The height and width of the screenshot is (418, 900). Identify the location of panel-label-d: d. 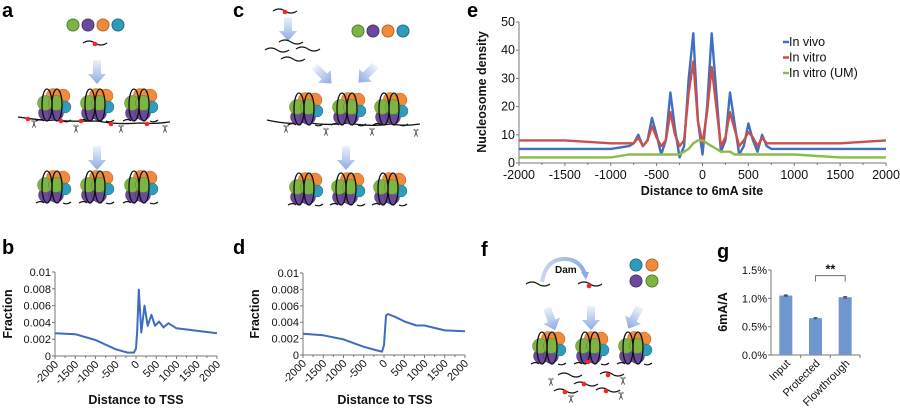
(239, 248).